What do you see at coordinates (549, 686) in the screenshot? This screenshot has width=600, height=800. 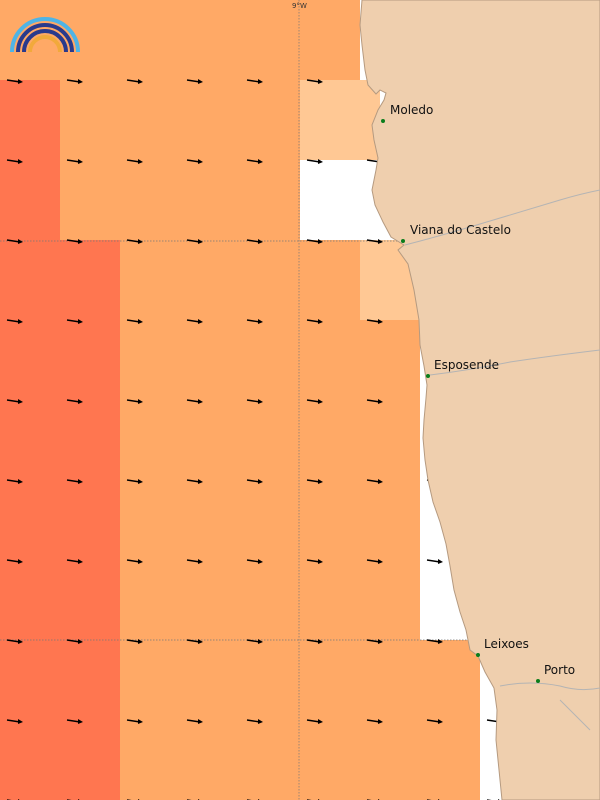 I see `river-douro` at bounding box center [549, 686].